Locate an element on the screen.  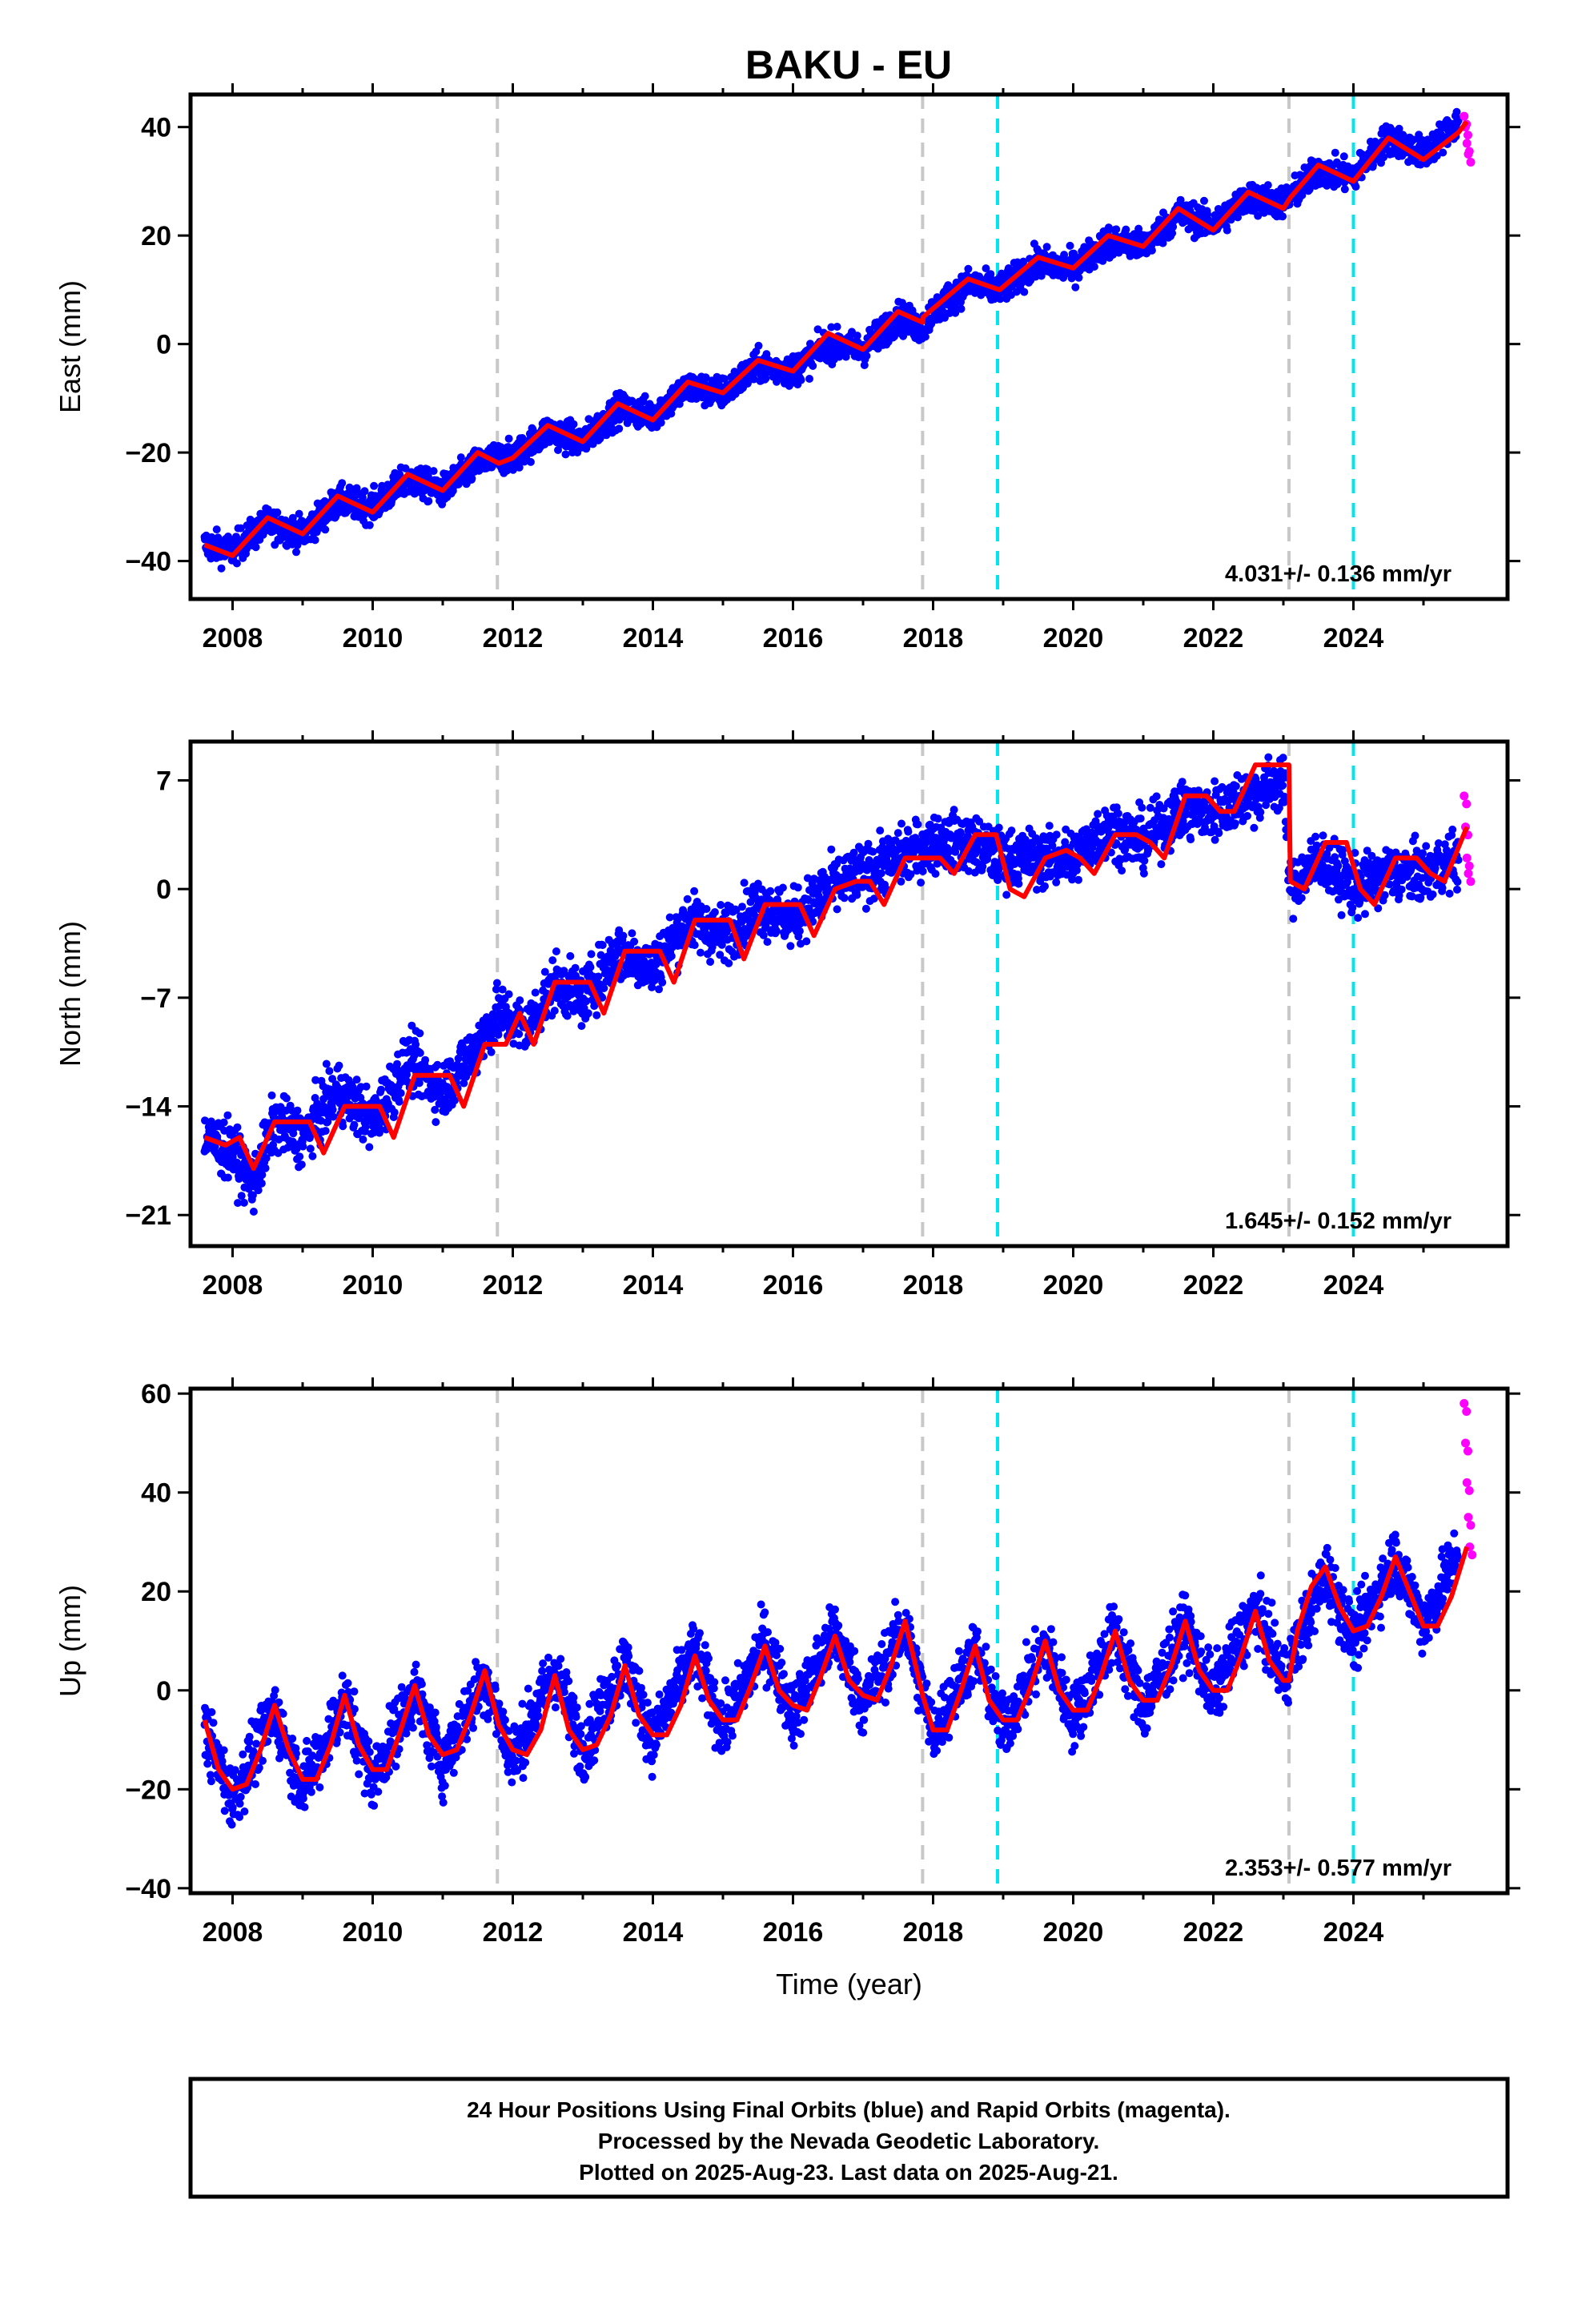
x-tick-label: 2012 is located at coordinates (513, 638).